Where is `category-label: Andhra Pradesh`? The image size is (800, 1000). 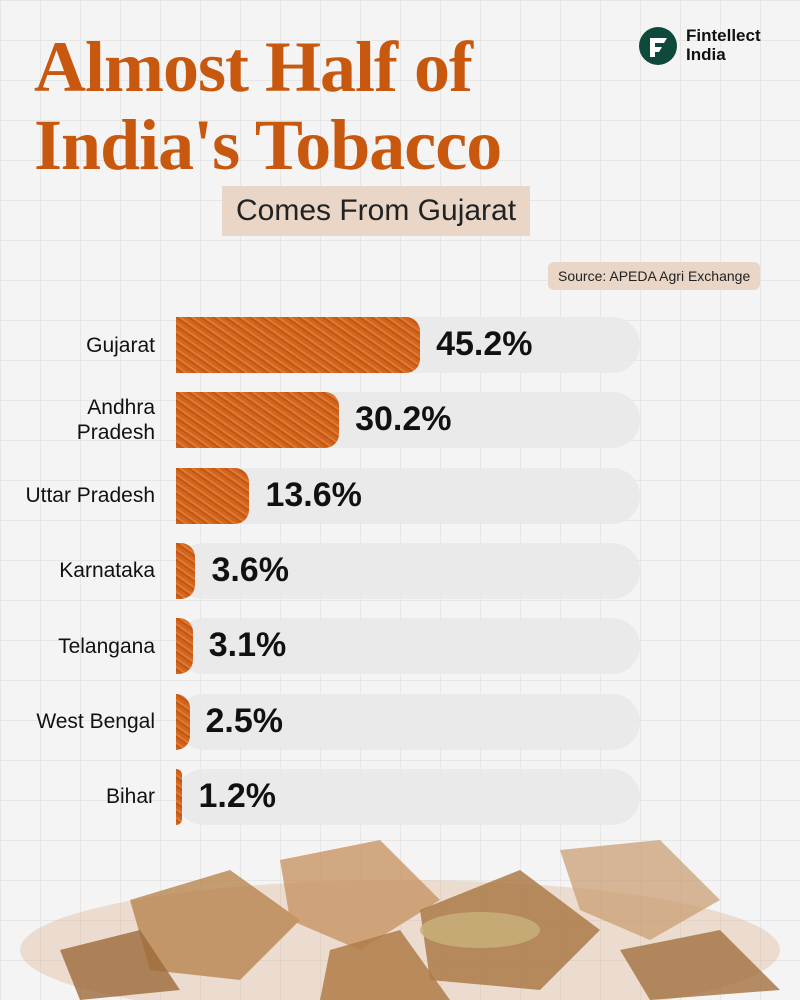
category-label: Andhra Pradesh is located at coordinates (115, 420).